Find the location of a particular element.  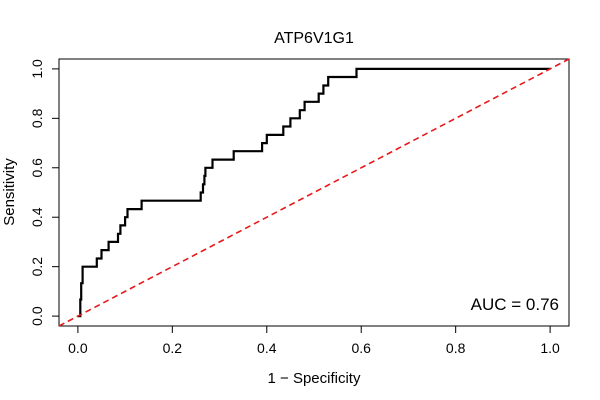

y-axis: 0.0 0.2 0.4 0.6 0.8 1.0 is located at coordinates (44, 192).